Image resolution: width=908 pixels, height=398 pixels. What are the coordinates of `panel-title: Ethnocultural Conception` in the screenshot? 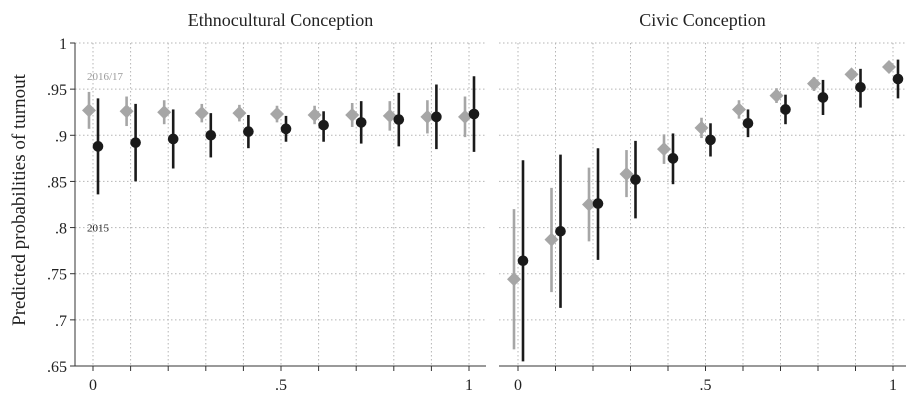 It's located at (280, 20).